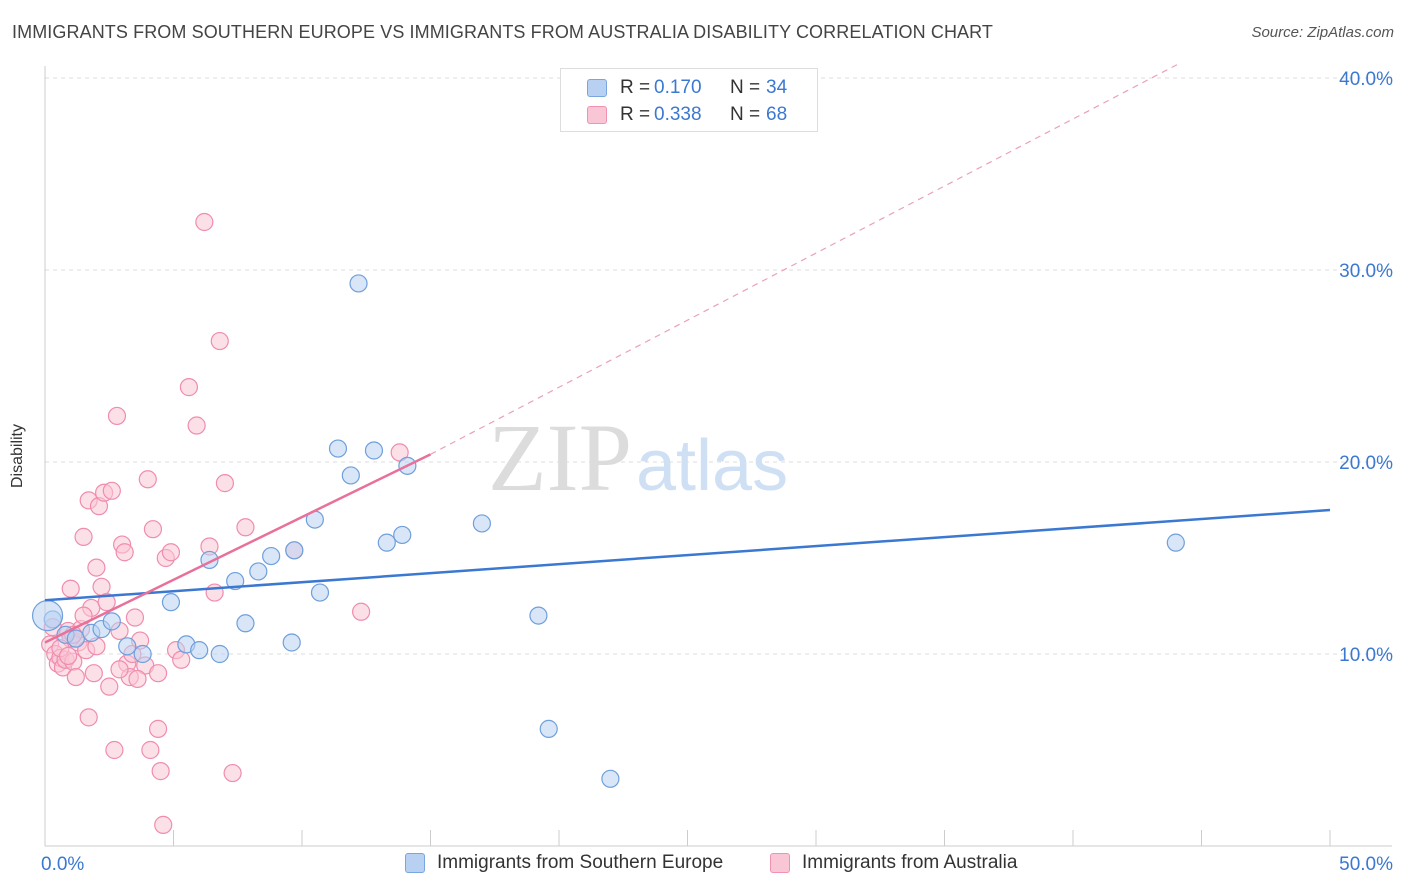  I want to click on trend-line-southern-europe, so click(687, 555).